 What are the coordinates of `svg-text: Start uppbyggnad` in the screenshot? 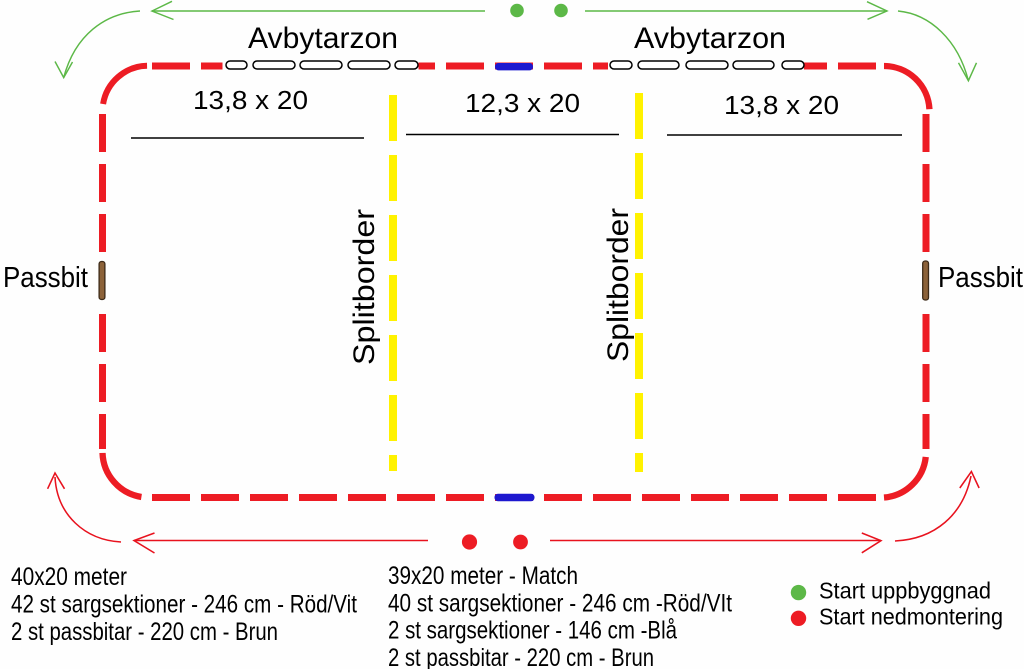 It's located at (905, 591).